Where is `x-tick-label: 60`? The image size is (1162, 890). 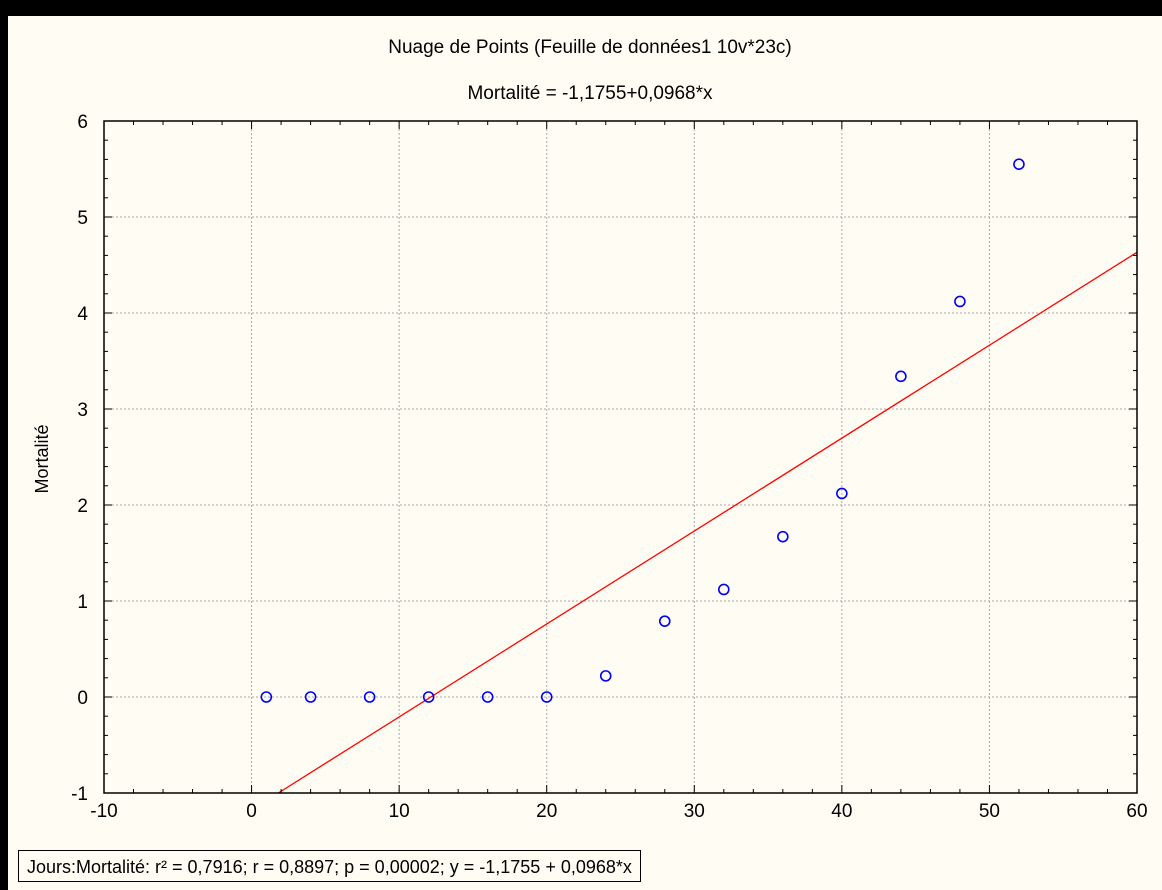
x-tick-label: 60 is located at coordinates (1136, 811).